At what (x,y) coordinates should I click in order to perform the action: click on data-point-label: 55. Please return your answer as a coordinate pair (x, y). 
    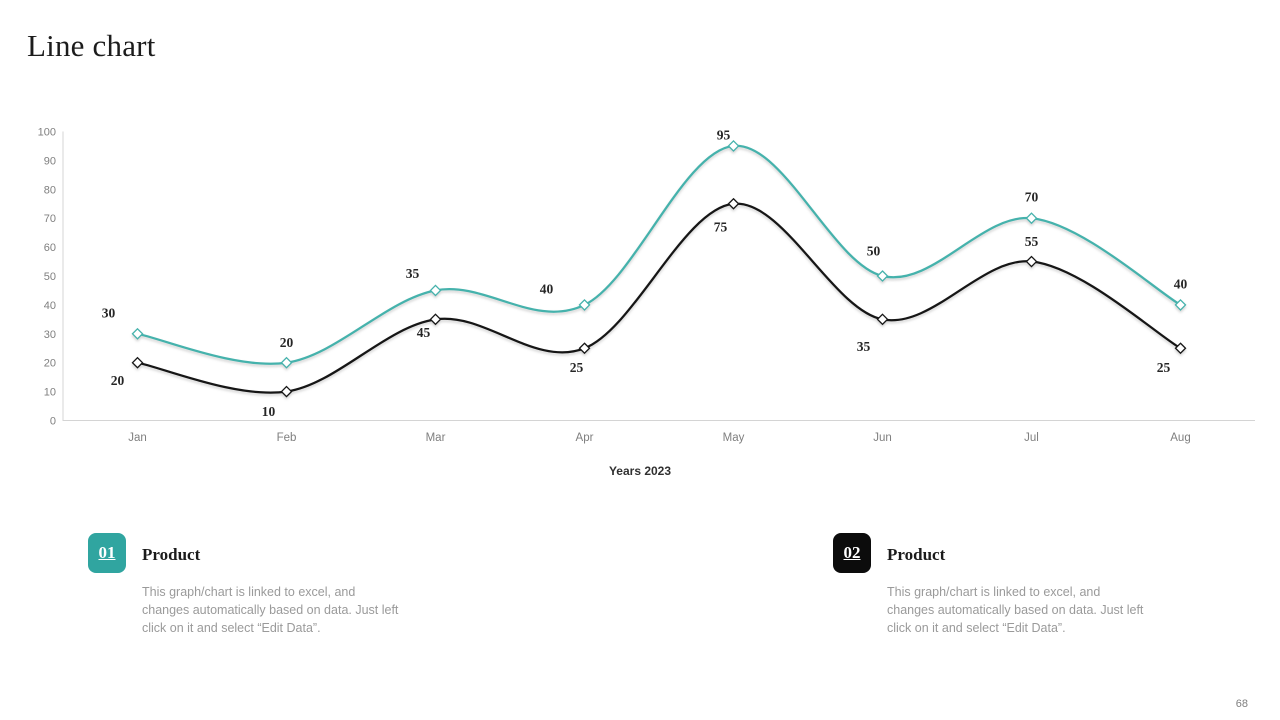
    Looking at the image, I should click on (1032, 241).